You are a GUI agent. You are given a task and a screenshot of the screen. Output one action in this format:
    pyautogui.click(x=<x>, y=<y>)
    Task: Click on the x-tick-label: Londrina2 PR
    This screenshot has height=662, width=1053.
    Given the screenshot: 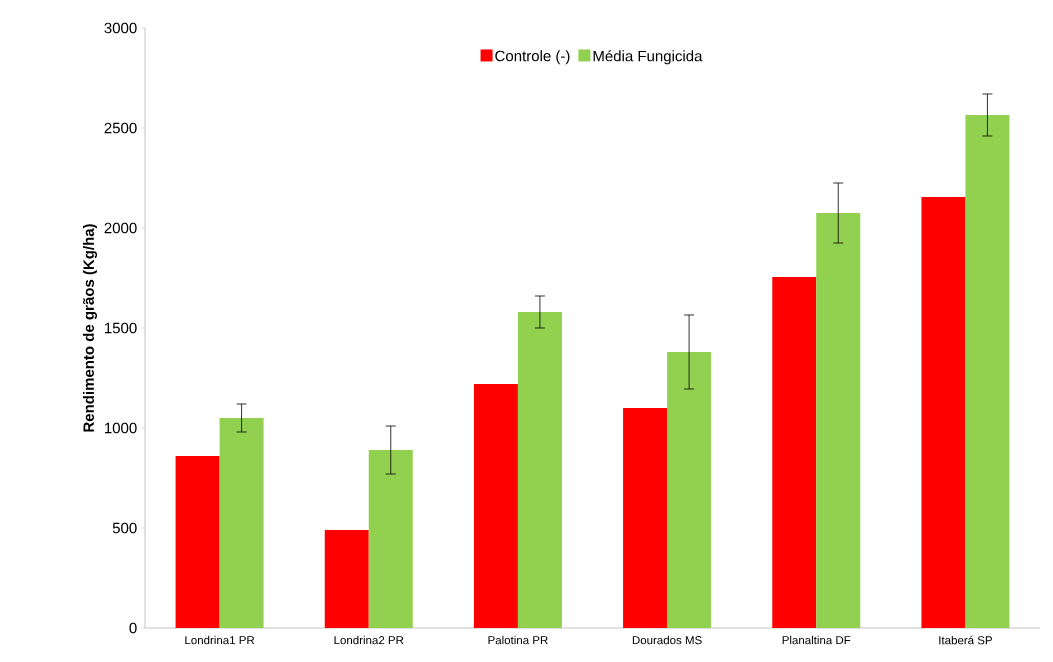 What is the action you would take?
    pyautogui.click(x=369, y=640)
    